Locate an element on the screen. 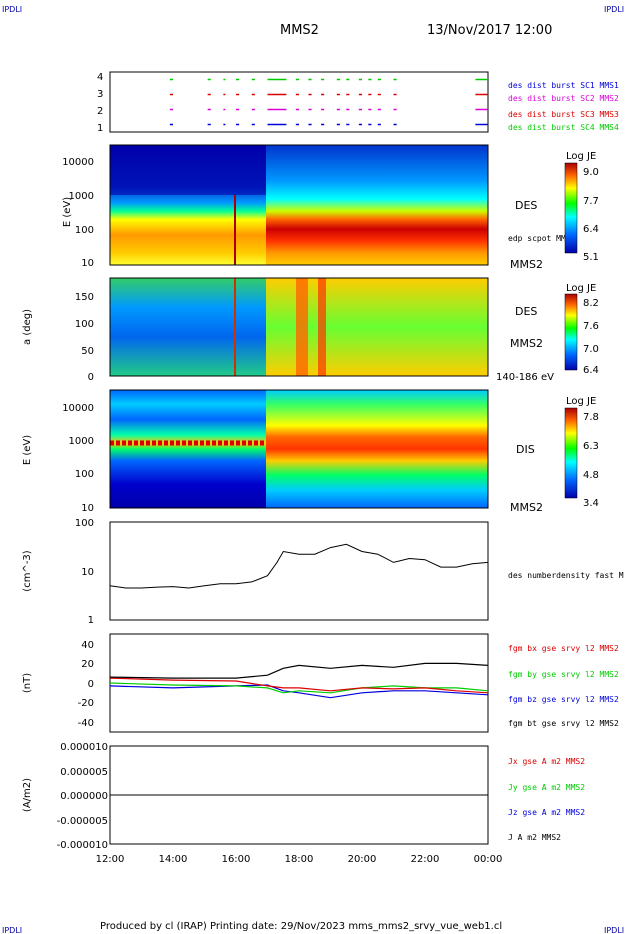 Image resolution: width=630 pixels, height=934 pixels. current-ytick: -0.000005 is located at coordinates (82, 821).